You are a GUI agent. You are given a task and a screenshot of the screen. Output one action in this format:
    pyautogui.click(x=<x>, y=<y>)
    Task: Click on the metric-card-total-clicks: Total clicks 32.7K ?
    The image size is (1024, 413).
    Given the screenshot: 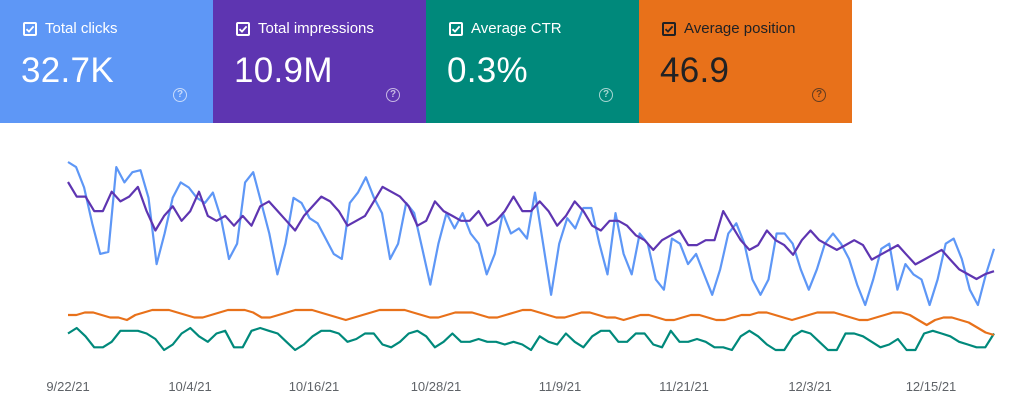 What is the action you would take?
    pyautogui.click(x=106, y=61)
    